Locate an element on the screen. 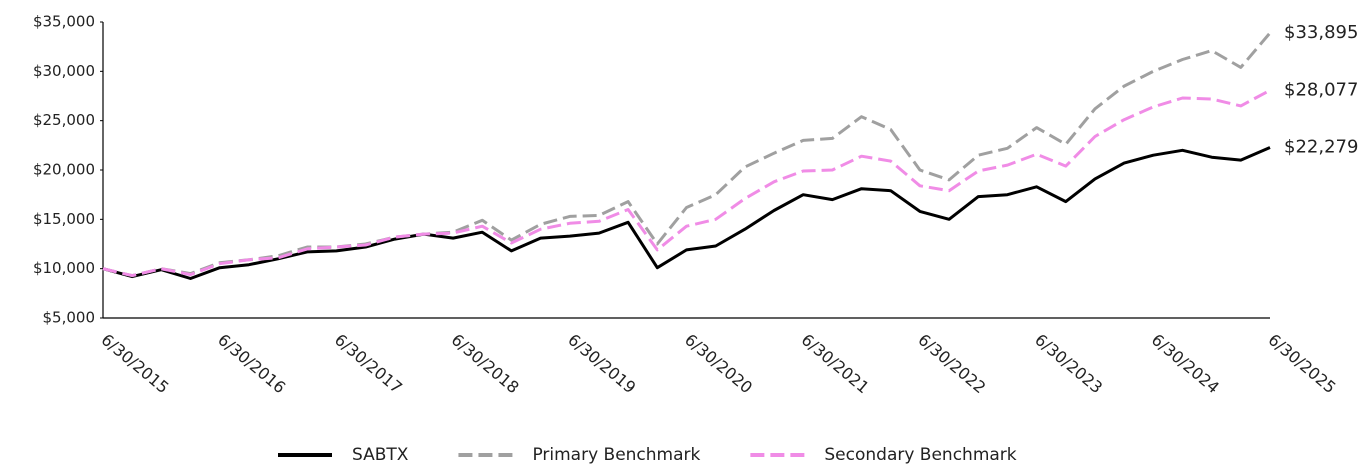 The image size is (1360, 466). value-label: $28,077 is located at coordinates (1321, 89).